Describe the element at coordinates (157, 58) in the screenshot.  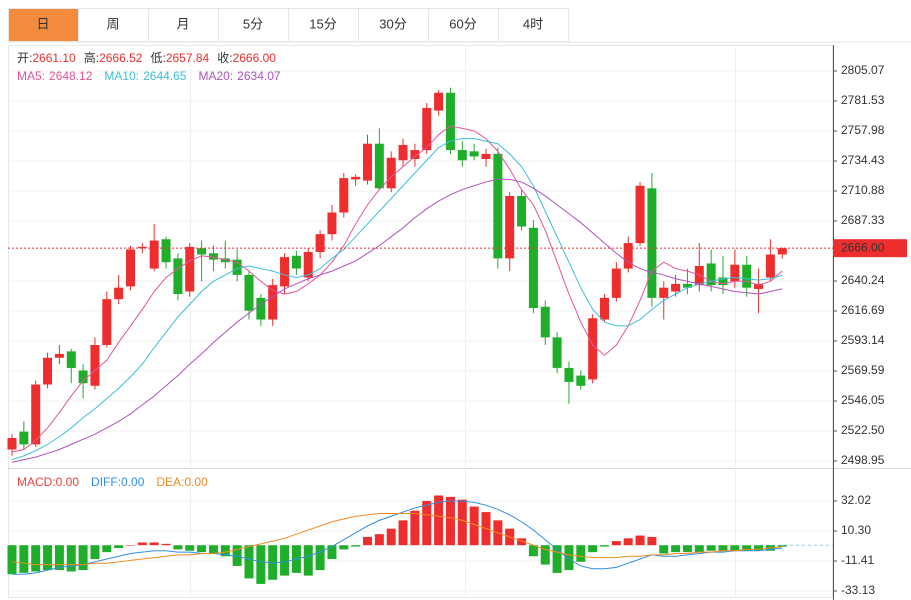
I see `ohlc-name: 低:` at that location.